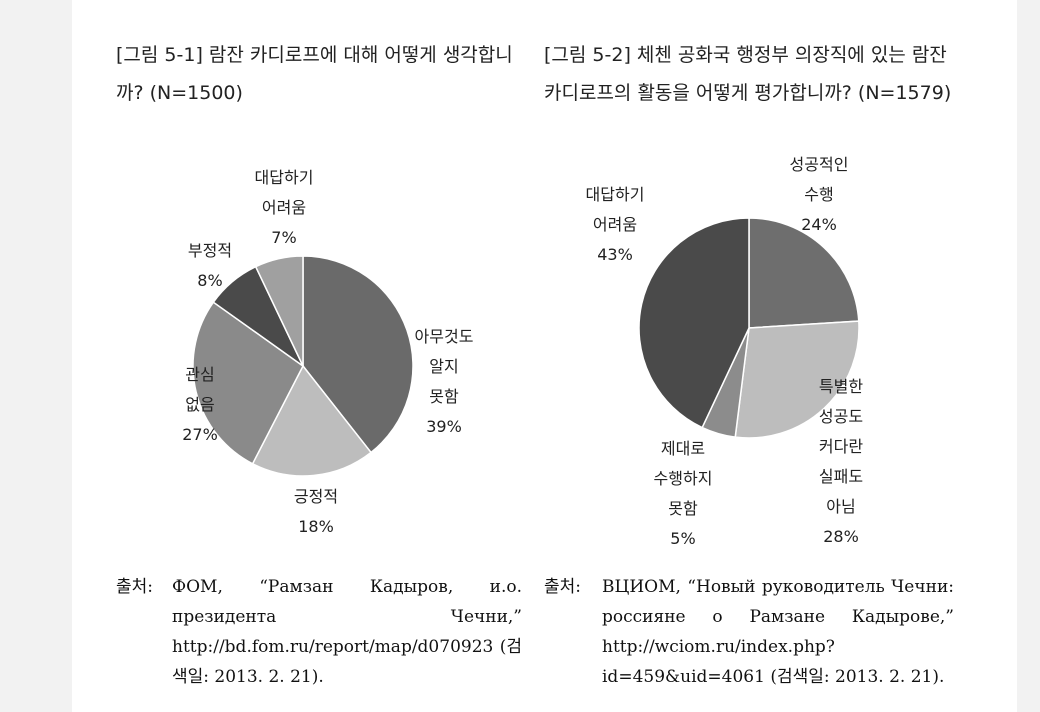 The width and height of the screenshot is (1040, 712). What do you see at coordinates (841, 386) in the screenshot?
I see `slice-label-line: 특별한` at bounding box center [841, 386].